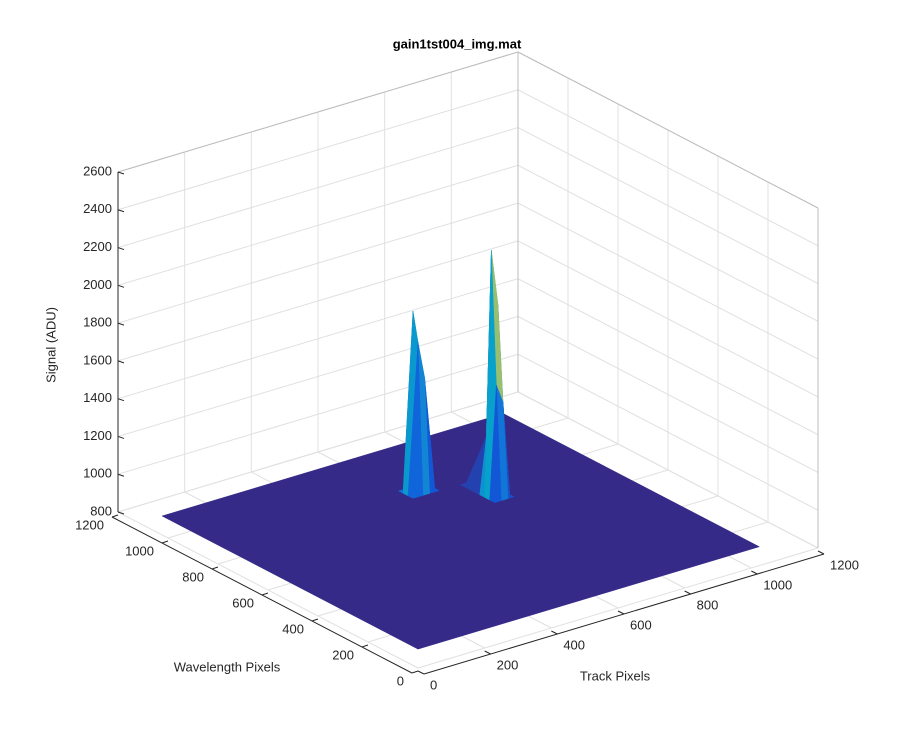  What do you see at coordinates (615, 675) in the screenshot?
I see `x-axis-label: Track Pixels` at bounding box center [615, 675].